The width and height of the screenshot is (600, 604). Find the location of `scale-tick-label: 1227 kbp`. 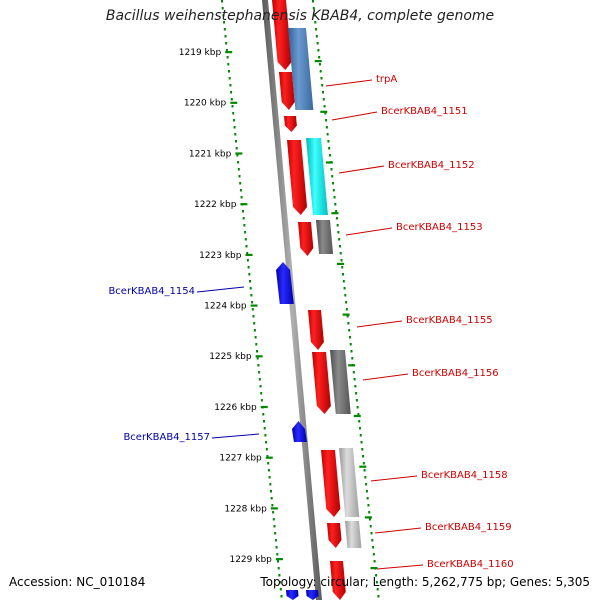

scale-tick-label: 1227 kbp is located at coordinates (240, 459).